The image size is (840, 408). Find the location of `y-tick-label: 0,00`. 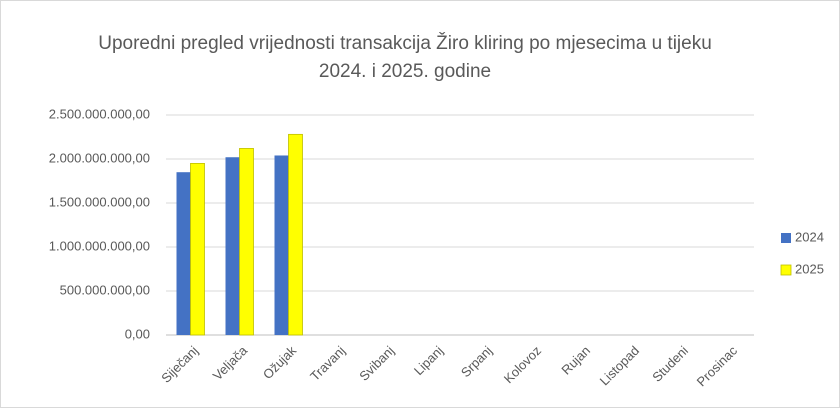

y-tick-label: 0,00 is located at coordinates (137, 333).